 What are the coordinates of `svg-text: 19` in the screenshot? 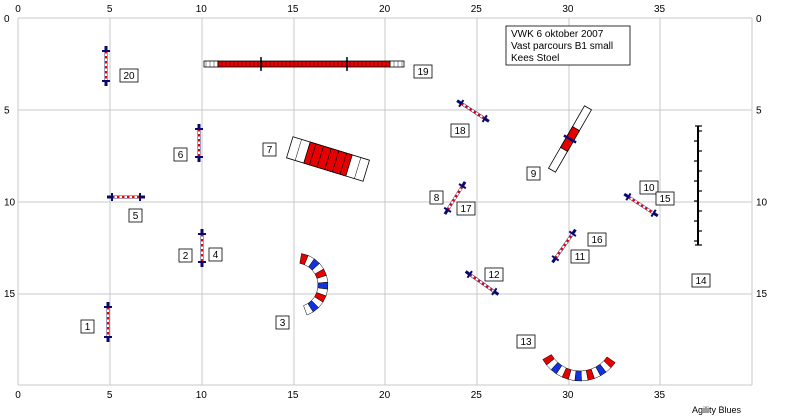 It's located at (423, 72).